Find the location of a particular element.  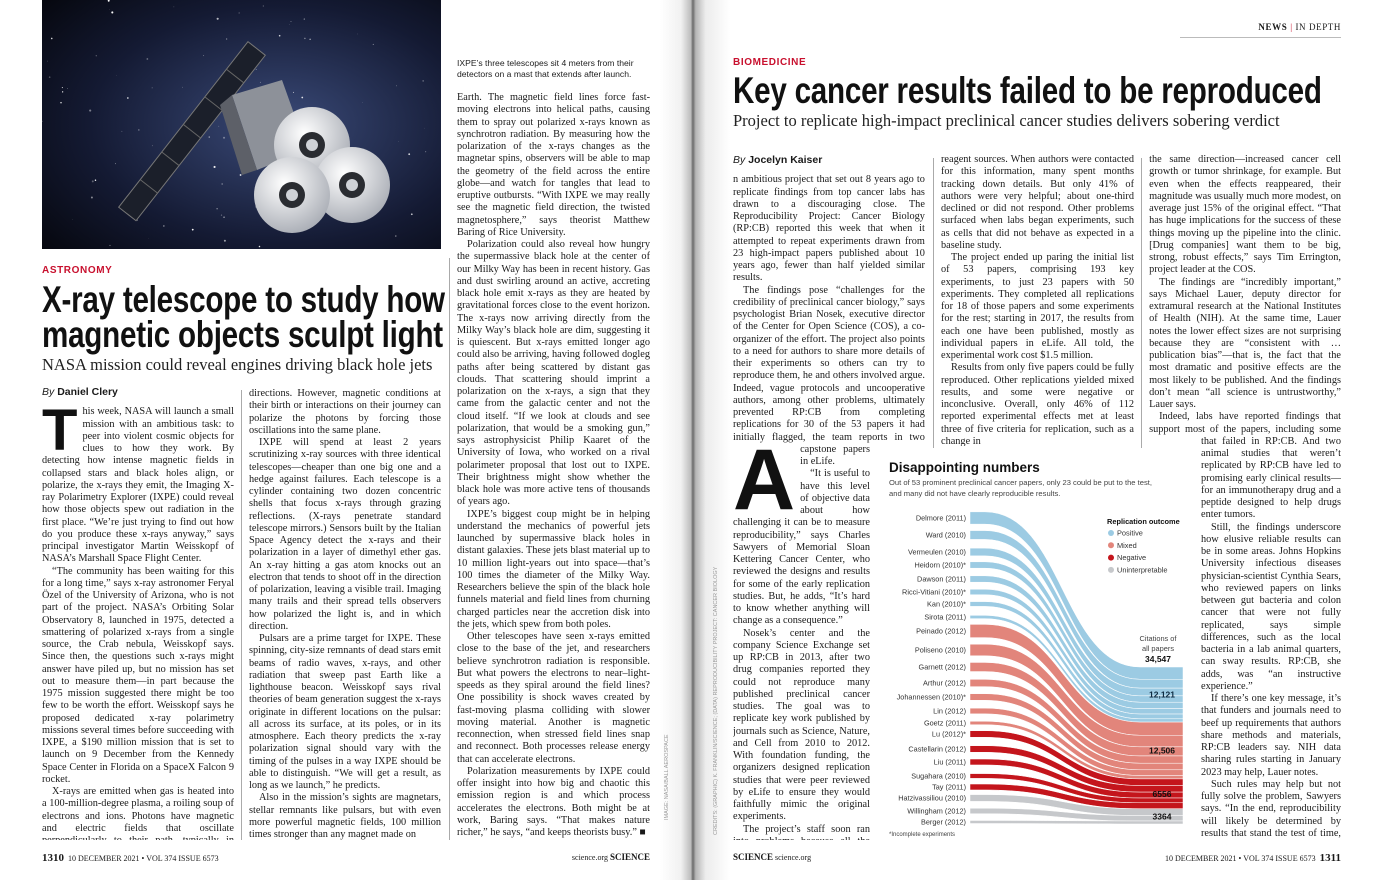

issue-info: 10 DECEMBER 2021 • VOL 374 ISSUE 6573 is located at coordinates (143, 858).